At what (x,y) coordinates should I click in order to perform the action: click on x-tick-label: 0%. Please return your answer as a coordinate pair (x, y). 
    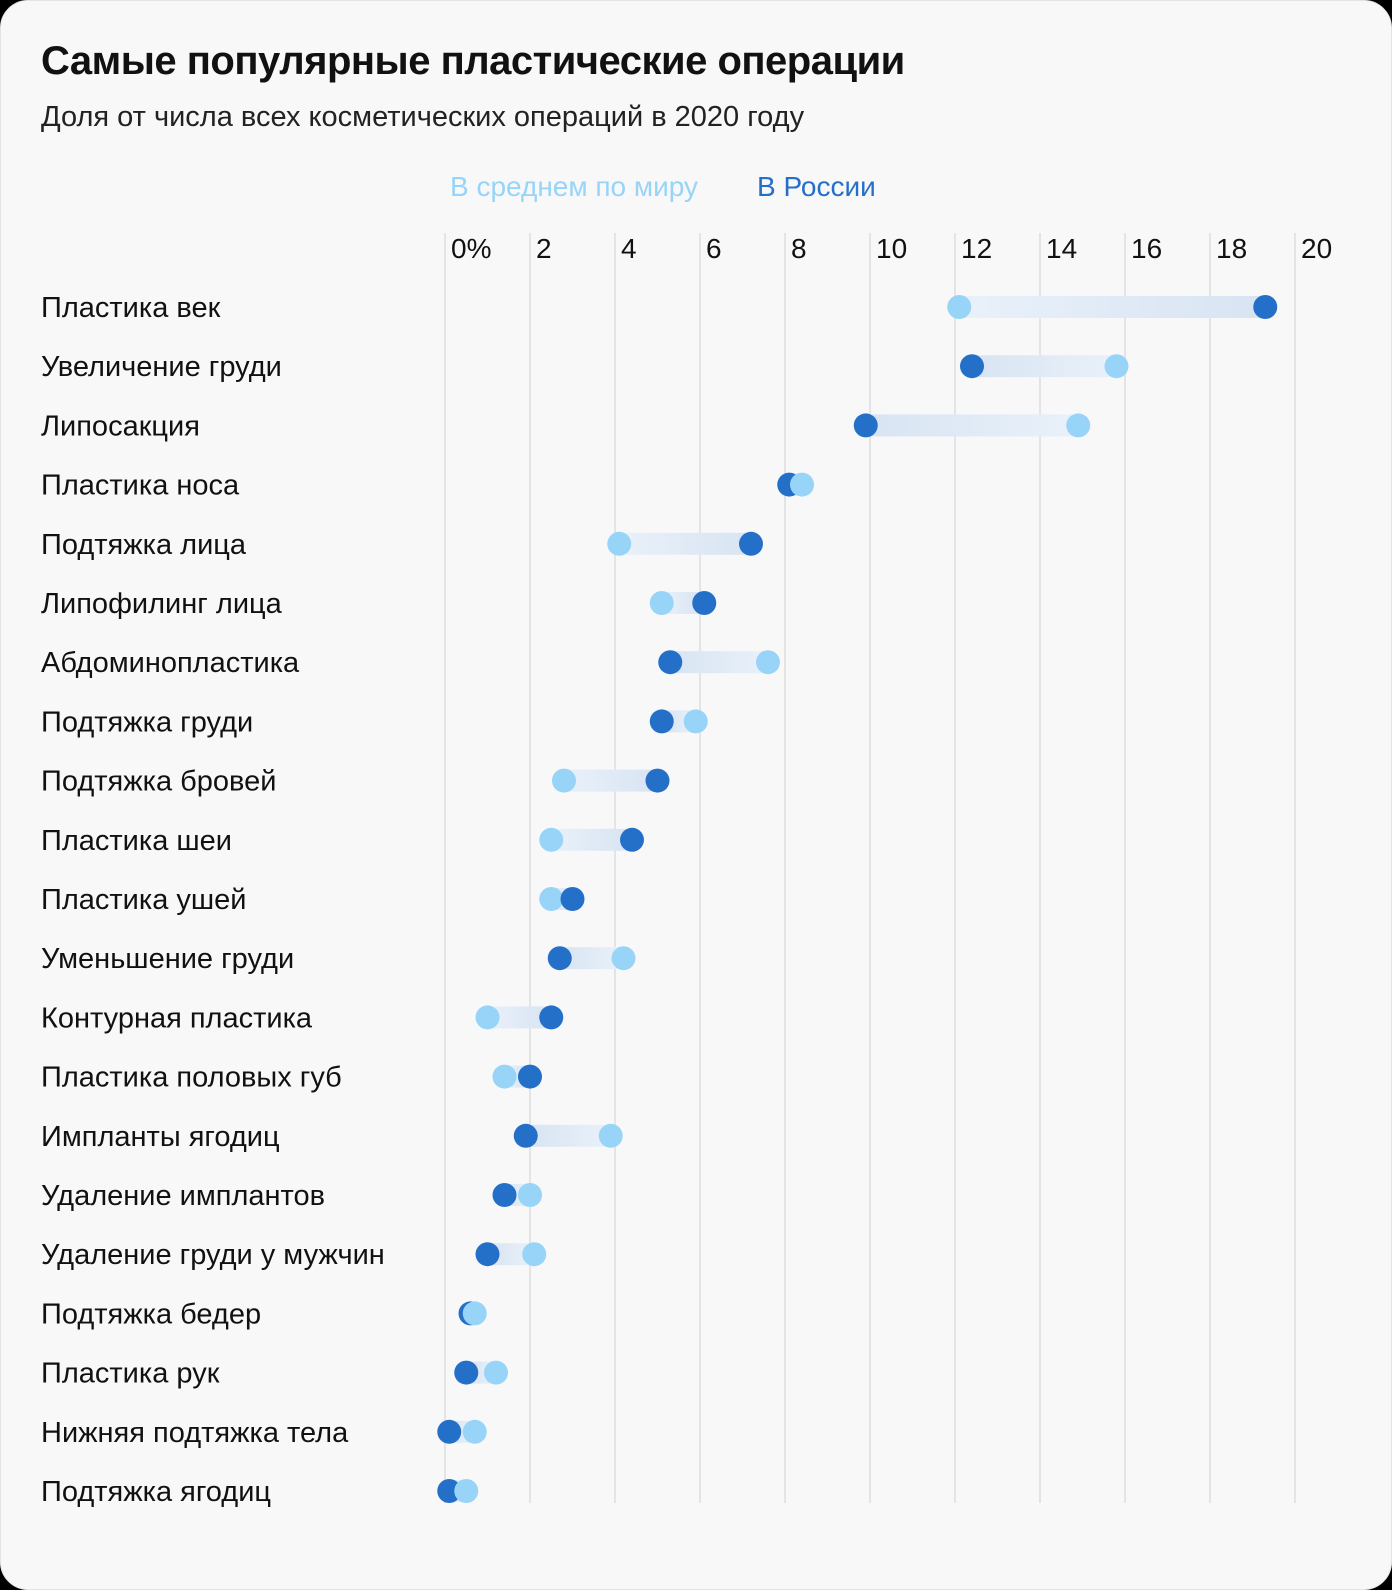
    Looking at the image, I should click on (471, 248).